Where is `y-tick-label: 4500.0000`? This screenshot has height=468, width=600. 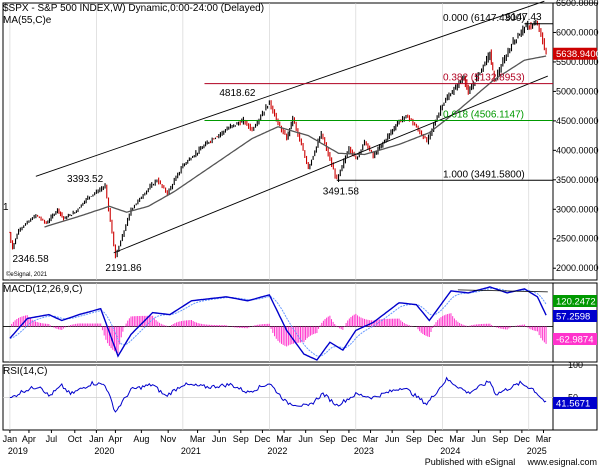 y-tick-label: 4500.0000 is located at coordinates (577, 121).